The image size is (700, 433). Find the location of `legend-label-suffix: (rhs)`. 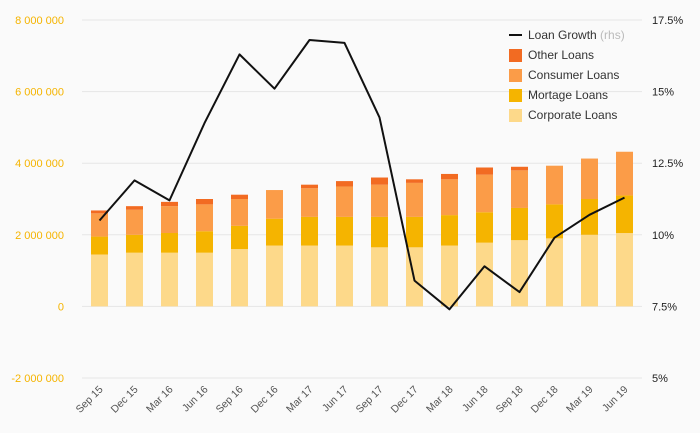

legend-label-suffix: (rhs) is located at coordinates (612, 35).